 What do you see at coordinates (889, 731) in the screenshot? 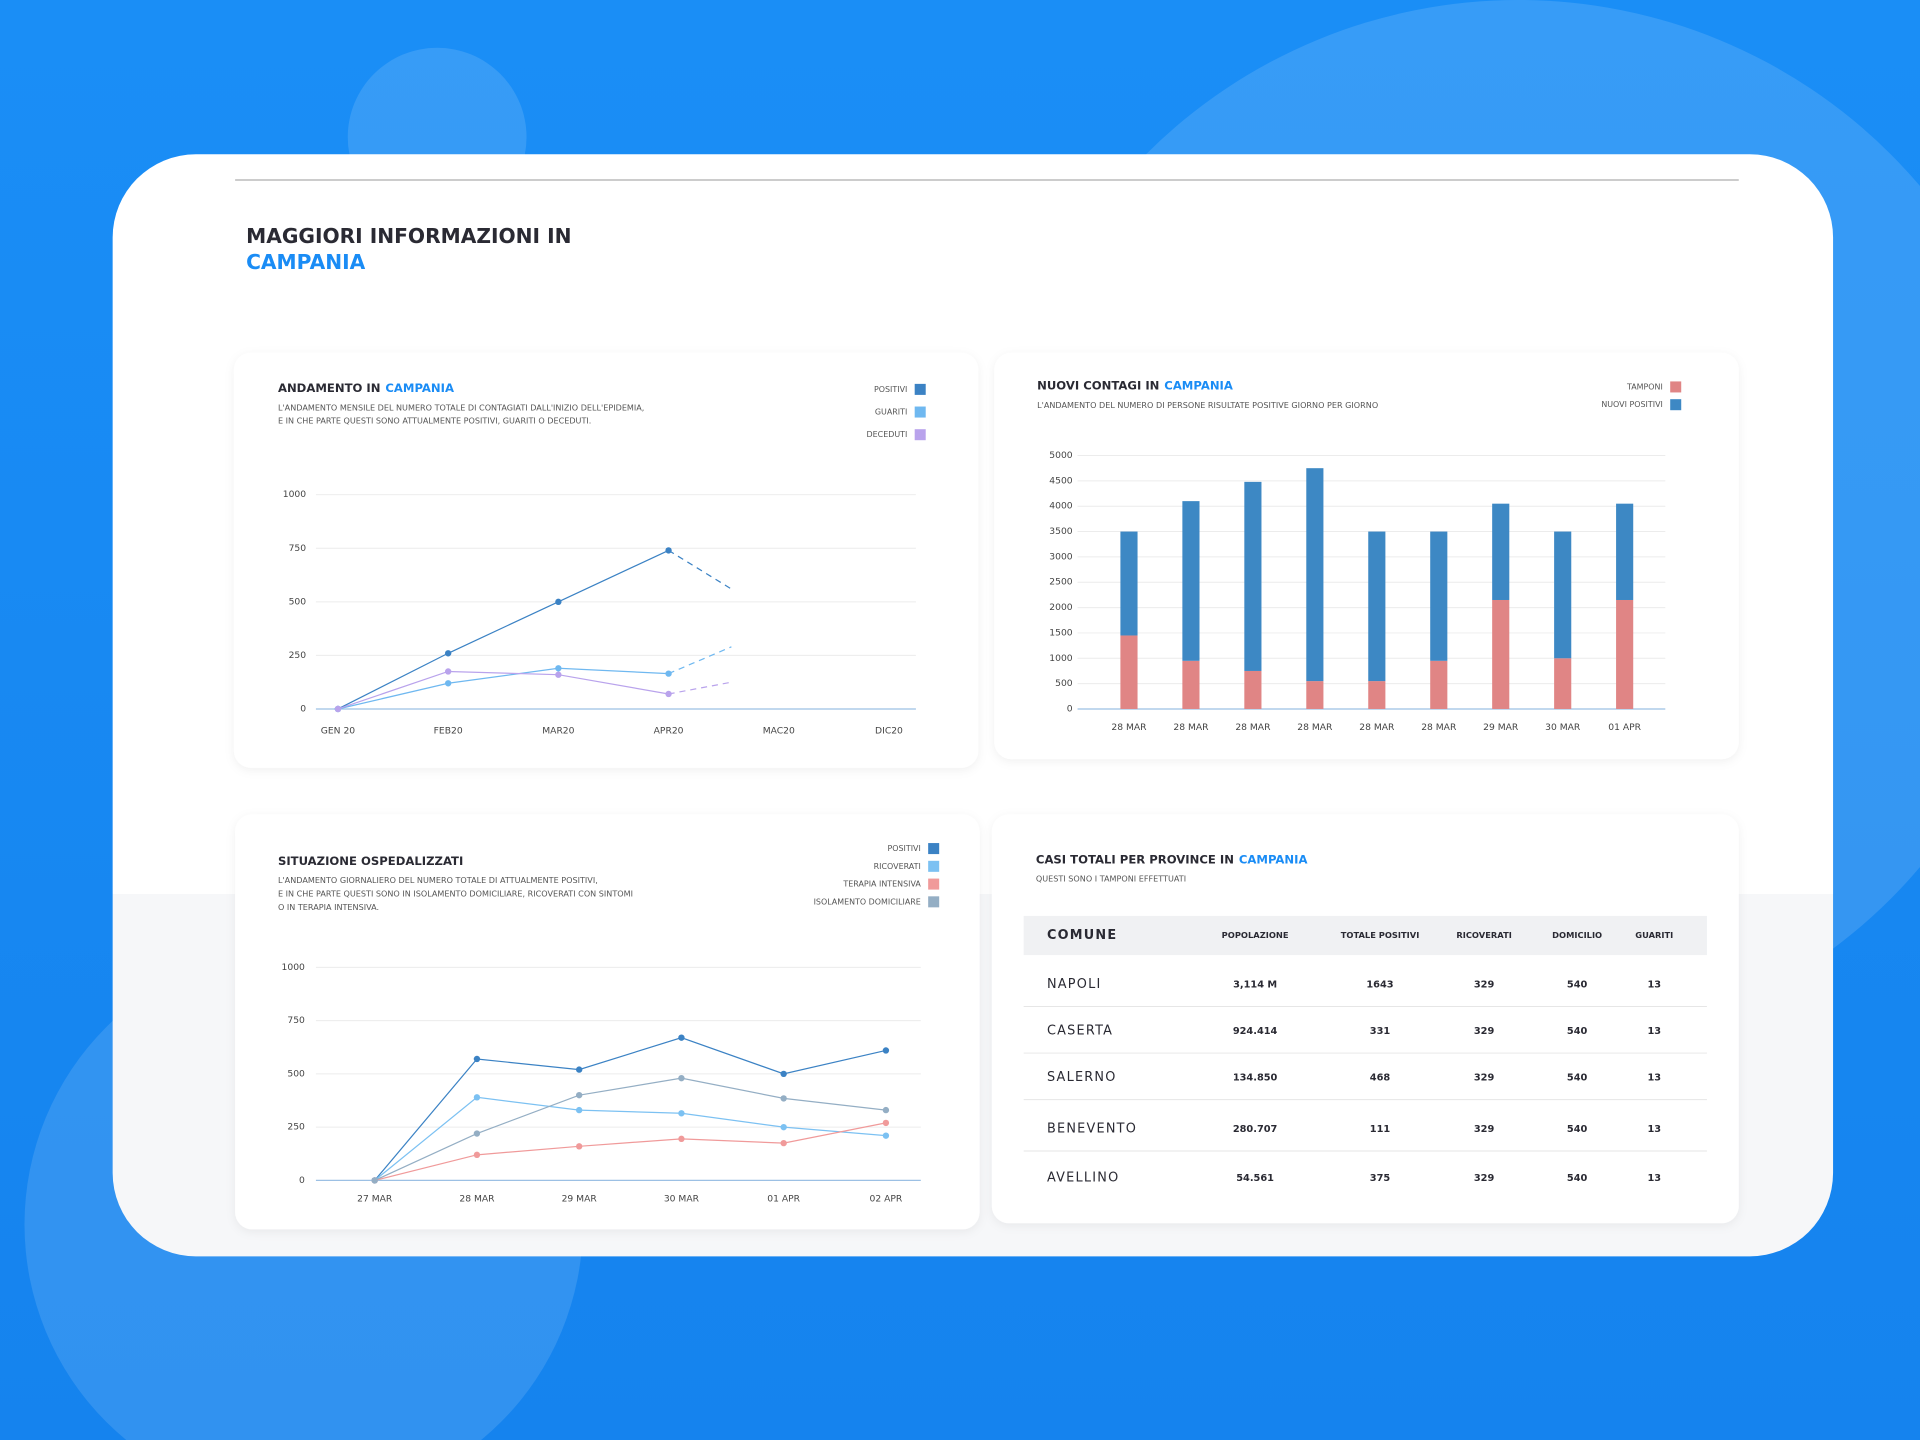
I see `x-tick-label: DIC20` at bounding box center [889, 731].